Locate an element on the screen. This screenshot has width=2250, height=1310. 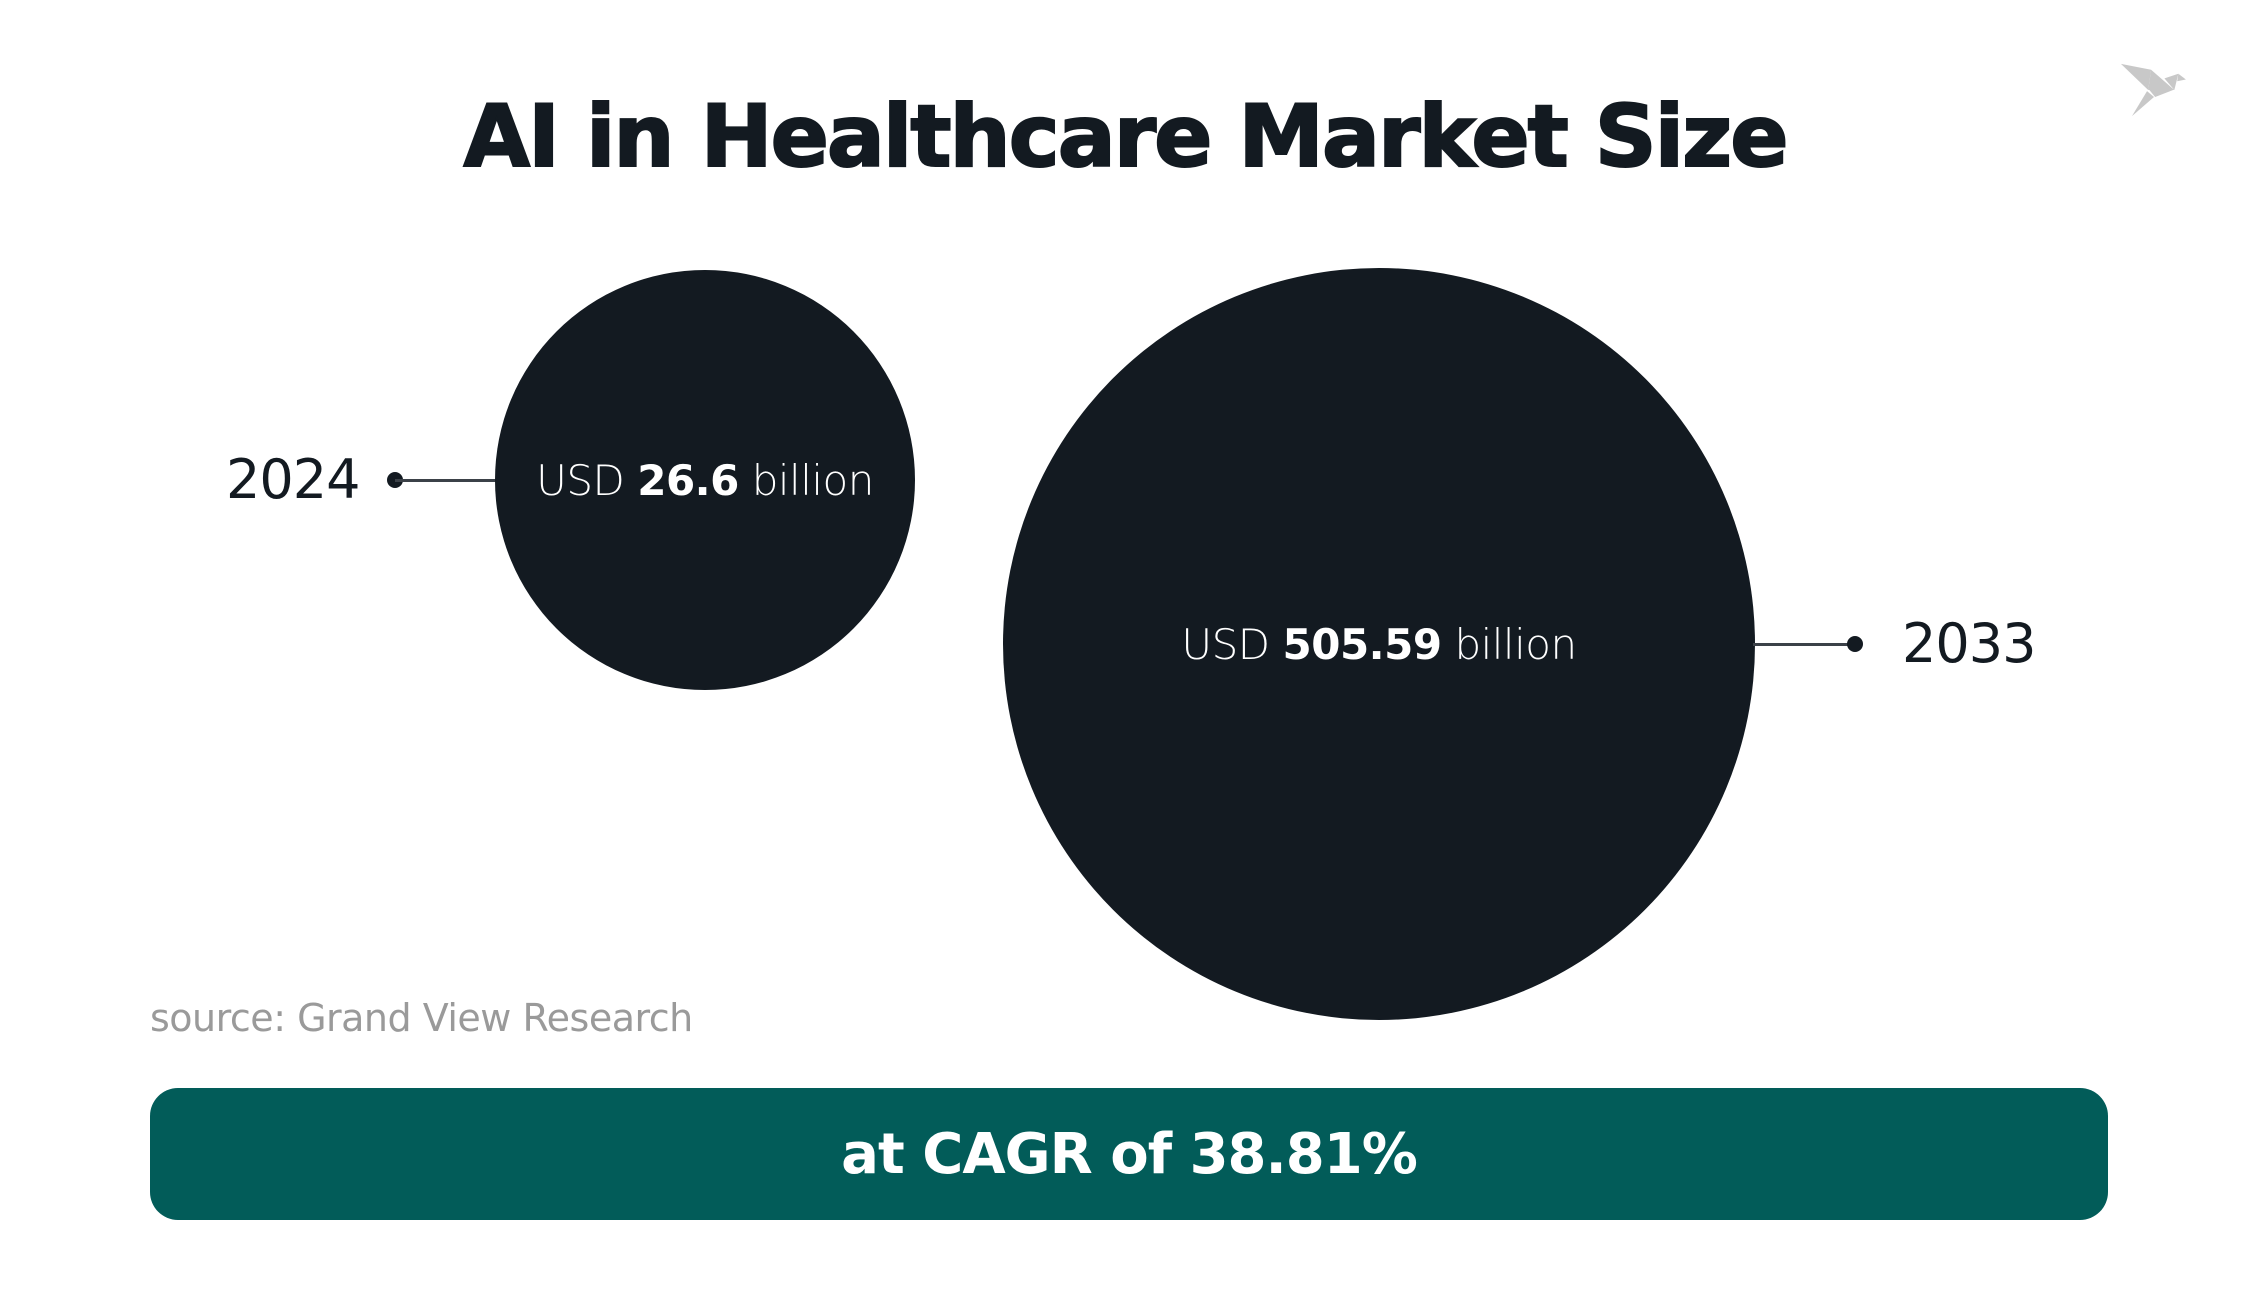
year-label-2024: 2024 is located at coordinates (293, 479).